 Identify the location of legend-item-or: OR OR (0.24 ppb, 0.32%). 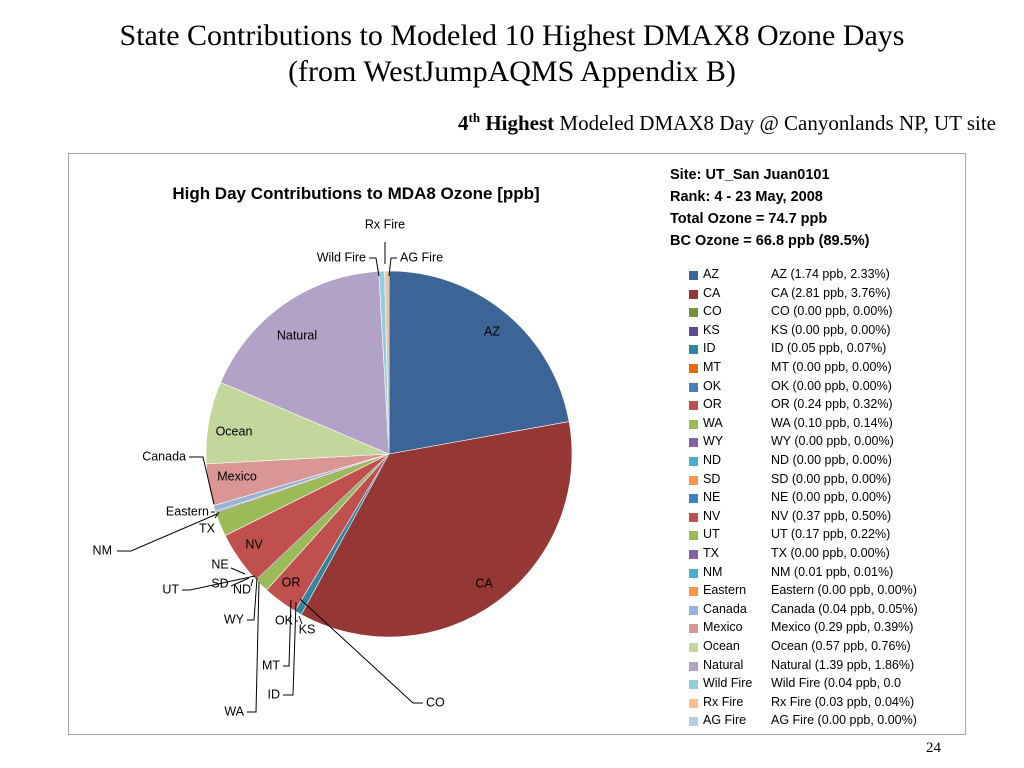
(819, 406).